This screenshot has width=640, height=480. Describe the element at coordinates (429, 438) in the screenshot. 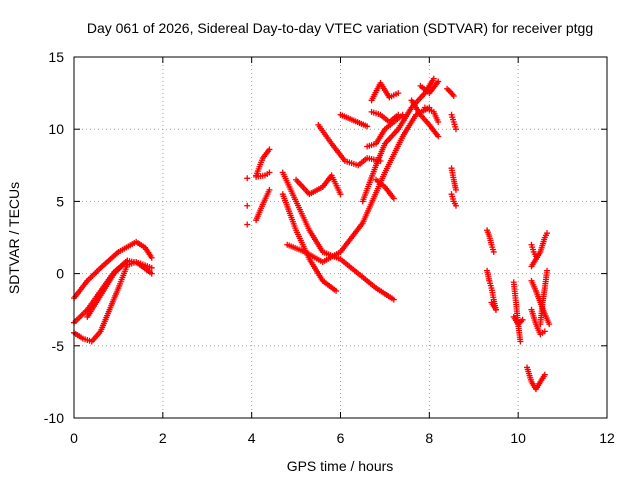

I see `x-tick-label: 8` at that location.